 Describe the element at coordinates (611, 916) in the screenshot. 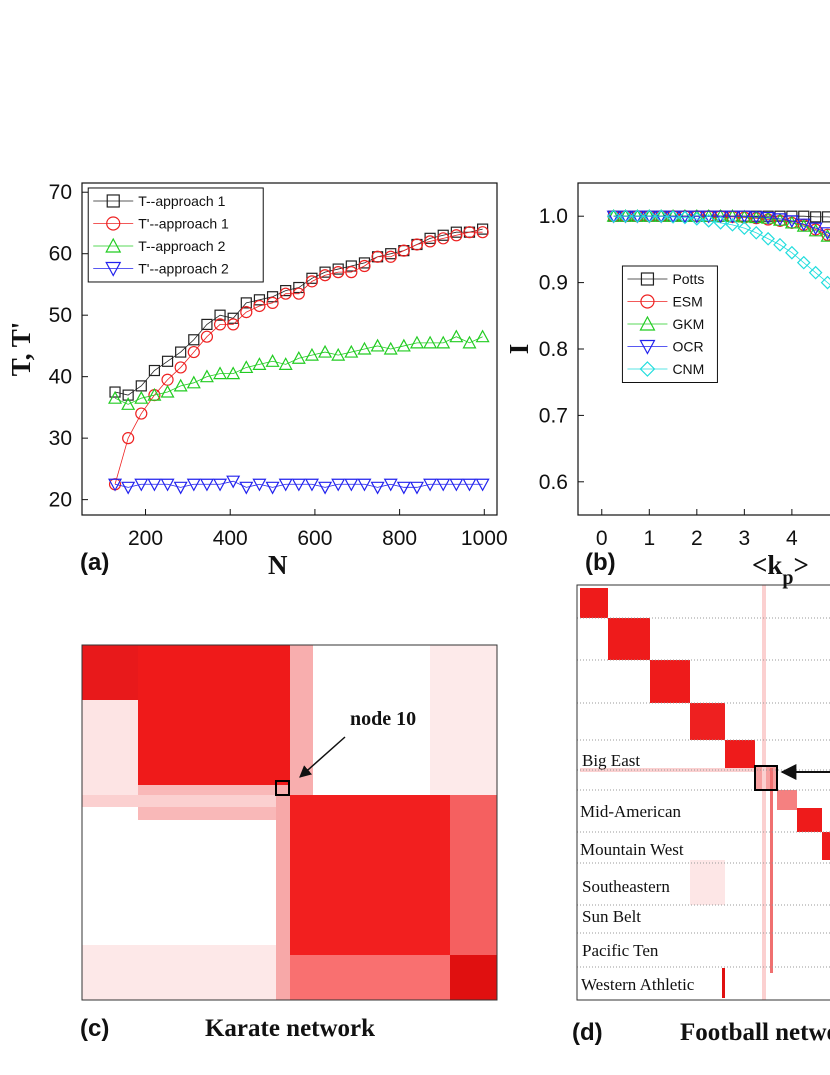

I see `conference-label: Sun Belt` at that location.